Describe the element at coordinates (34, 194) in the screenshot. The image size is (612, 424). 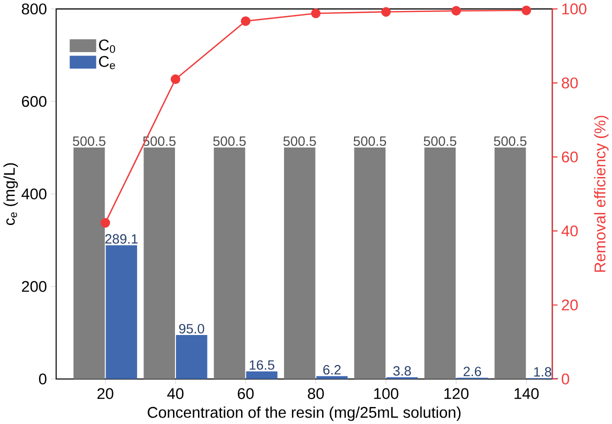
I see `y-tick-label: 400` at that location.